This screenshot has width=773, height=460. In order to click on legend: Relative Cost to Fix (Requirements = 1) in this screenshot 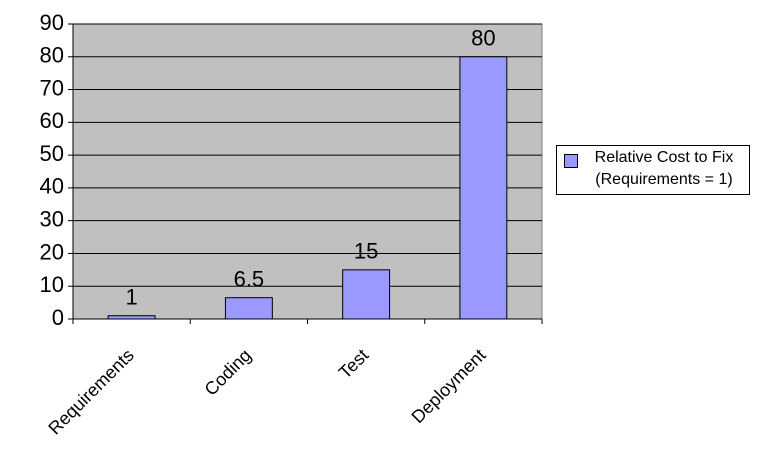, I will do `click(653, 170)`.